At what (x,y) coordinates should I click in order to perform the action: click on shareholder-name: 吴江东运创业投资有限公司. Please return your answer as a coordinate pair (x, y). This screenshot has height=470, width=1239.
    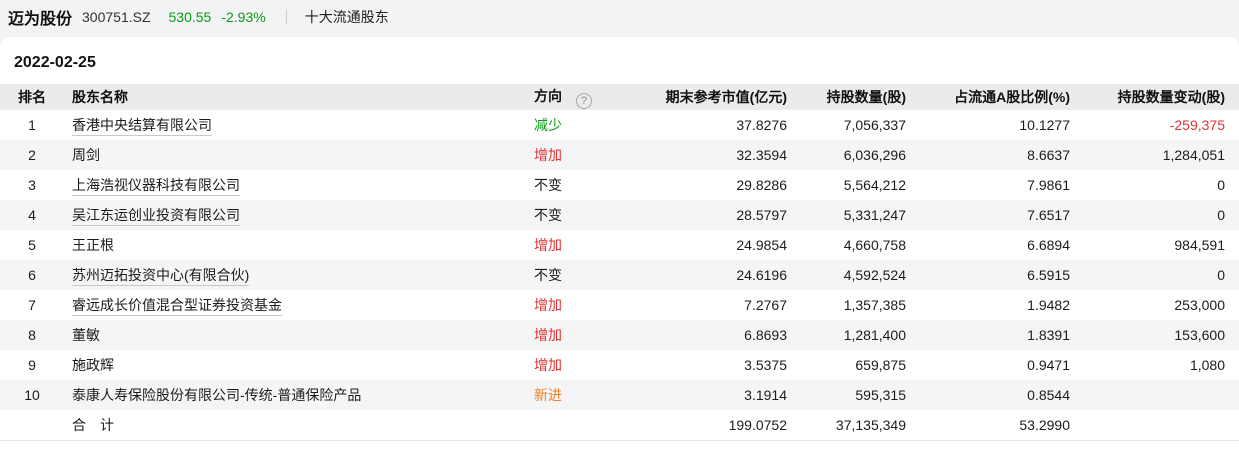
    Looking at the image, I should click on (156, 216).